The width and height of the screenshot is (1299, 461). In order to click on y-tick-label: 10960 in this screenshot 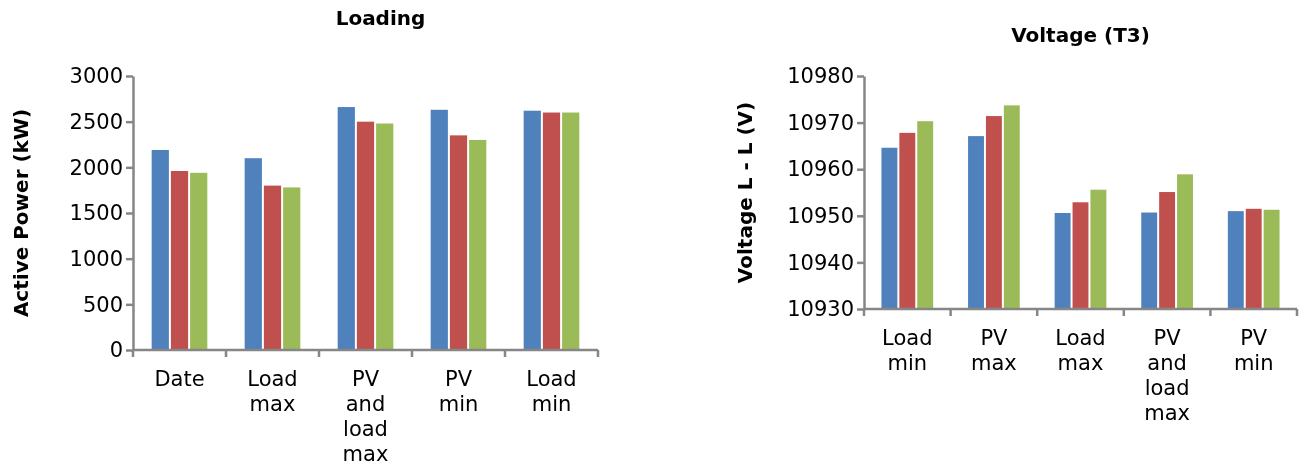, I will do `click(820, 169)`.